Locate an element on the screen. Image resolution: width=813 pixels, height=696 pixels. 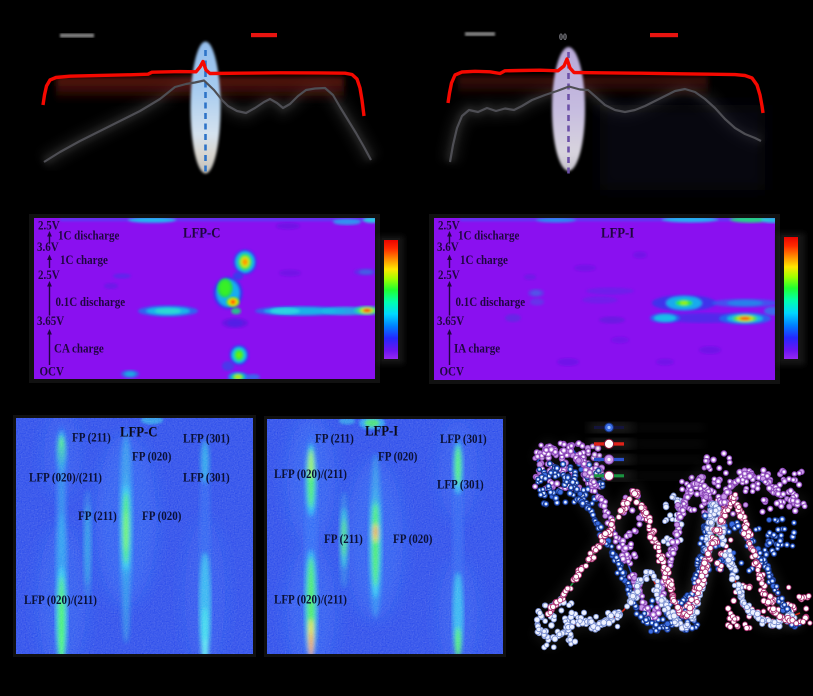
svg-text: IA charge is located at coordinates (477, 349).